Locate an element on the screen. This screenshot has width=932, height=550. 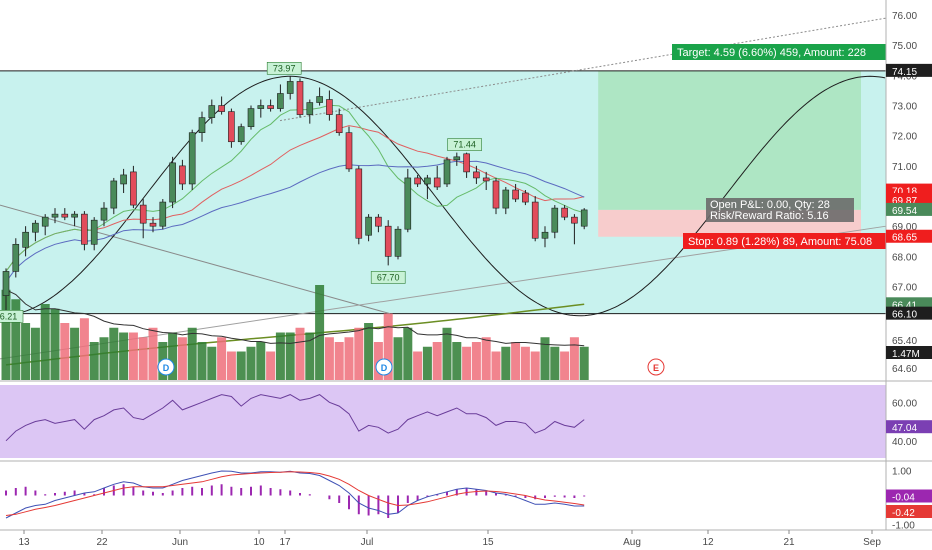
macd-signal-line is located at coordinates (295, 493).